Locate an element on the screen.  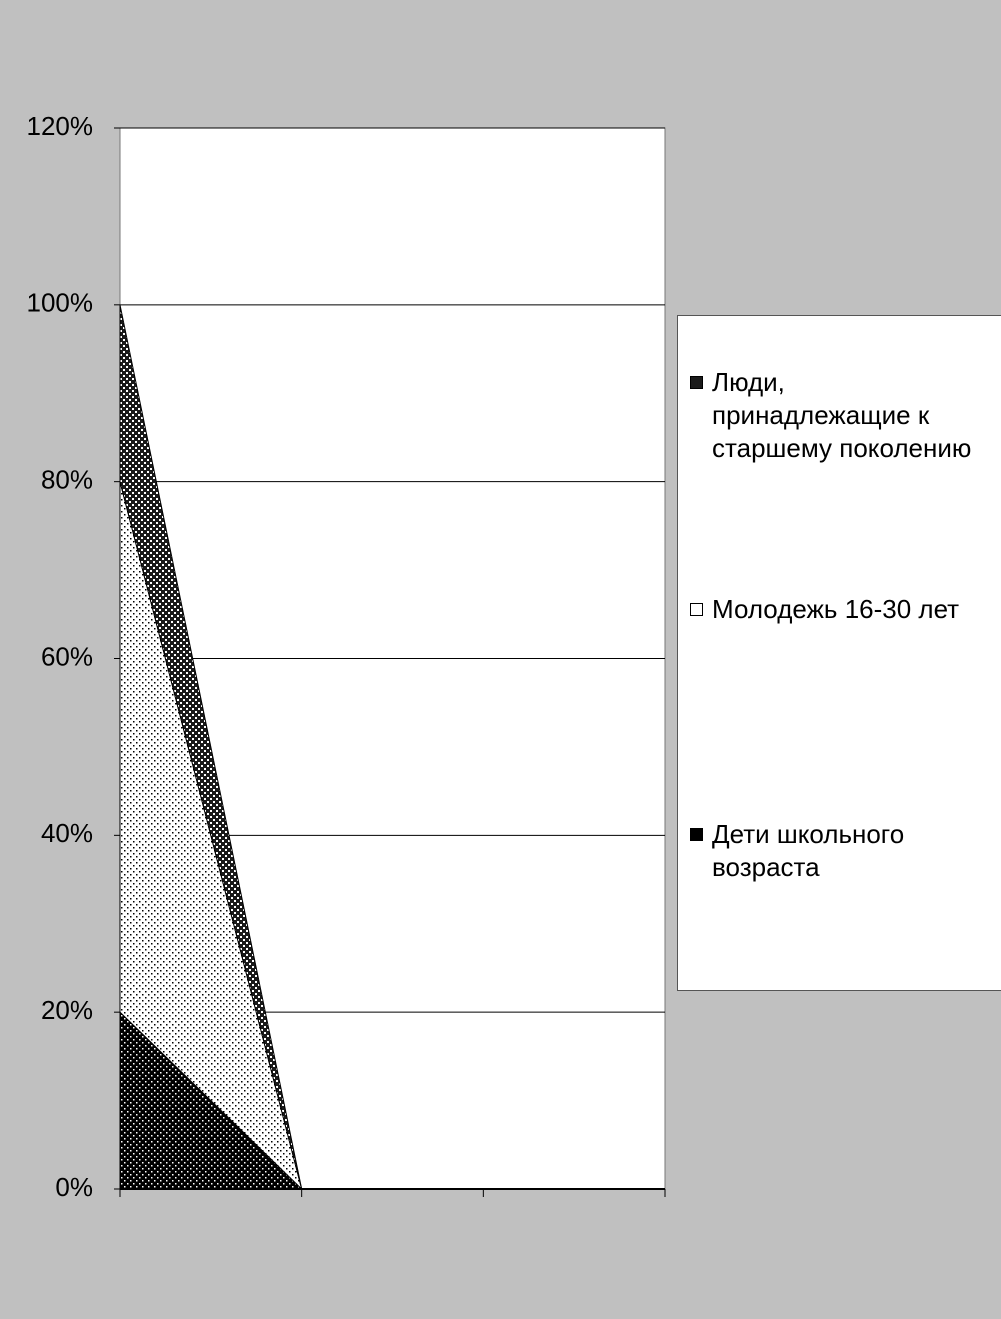
y-tick-label: 80% is located at coordinates (67, 480).